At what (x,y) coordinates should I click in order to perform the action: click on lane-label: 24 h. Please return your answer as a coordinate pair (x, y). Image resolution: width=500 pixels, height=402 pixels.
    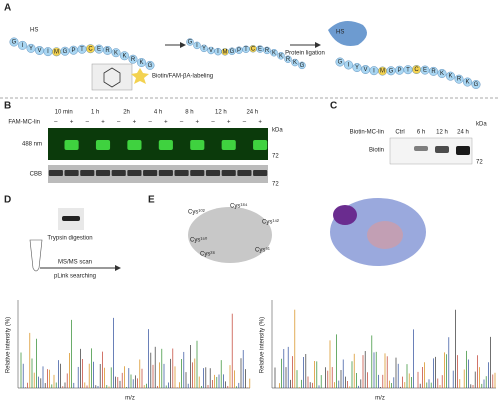
    Looking at the image, I should click on (463, 133).